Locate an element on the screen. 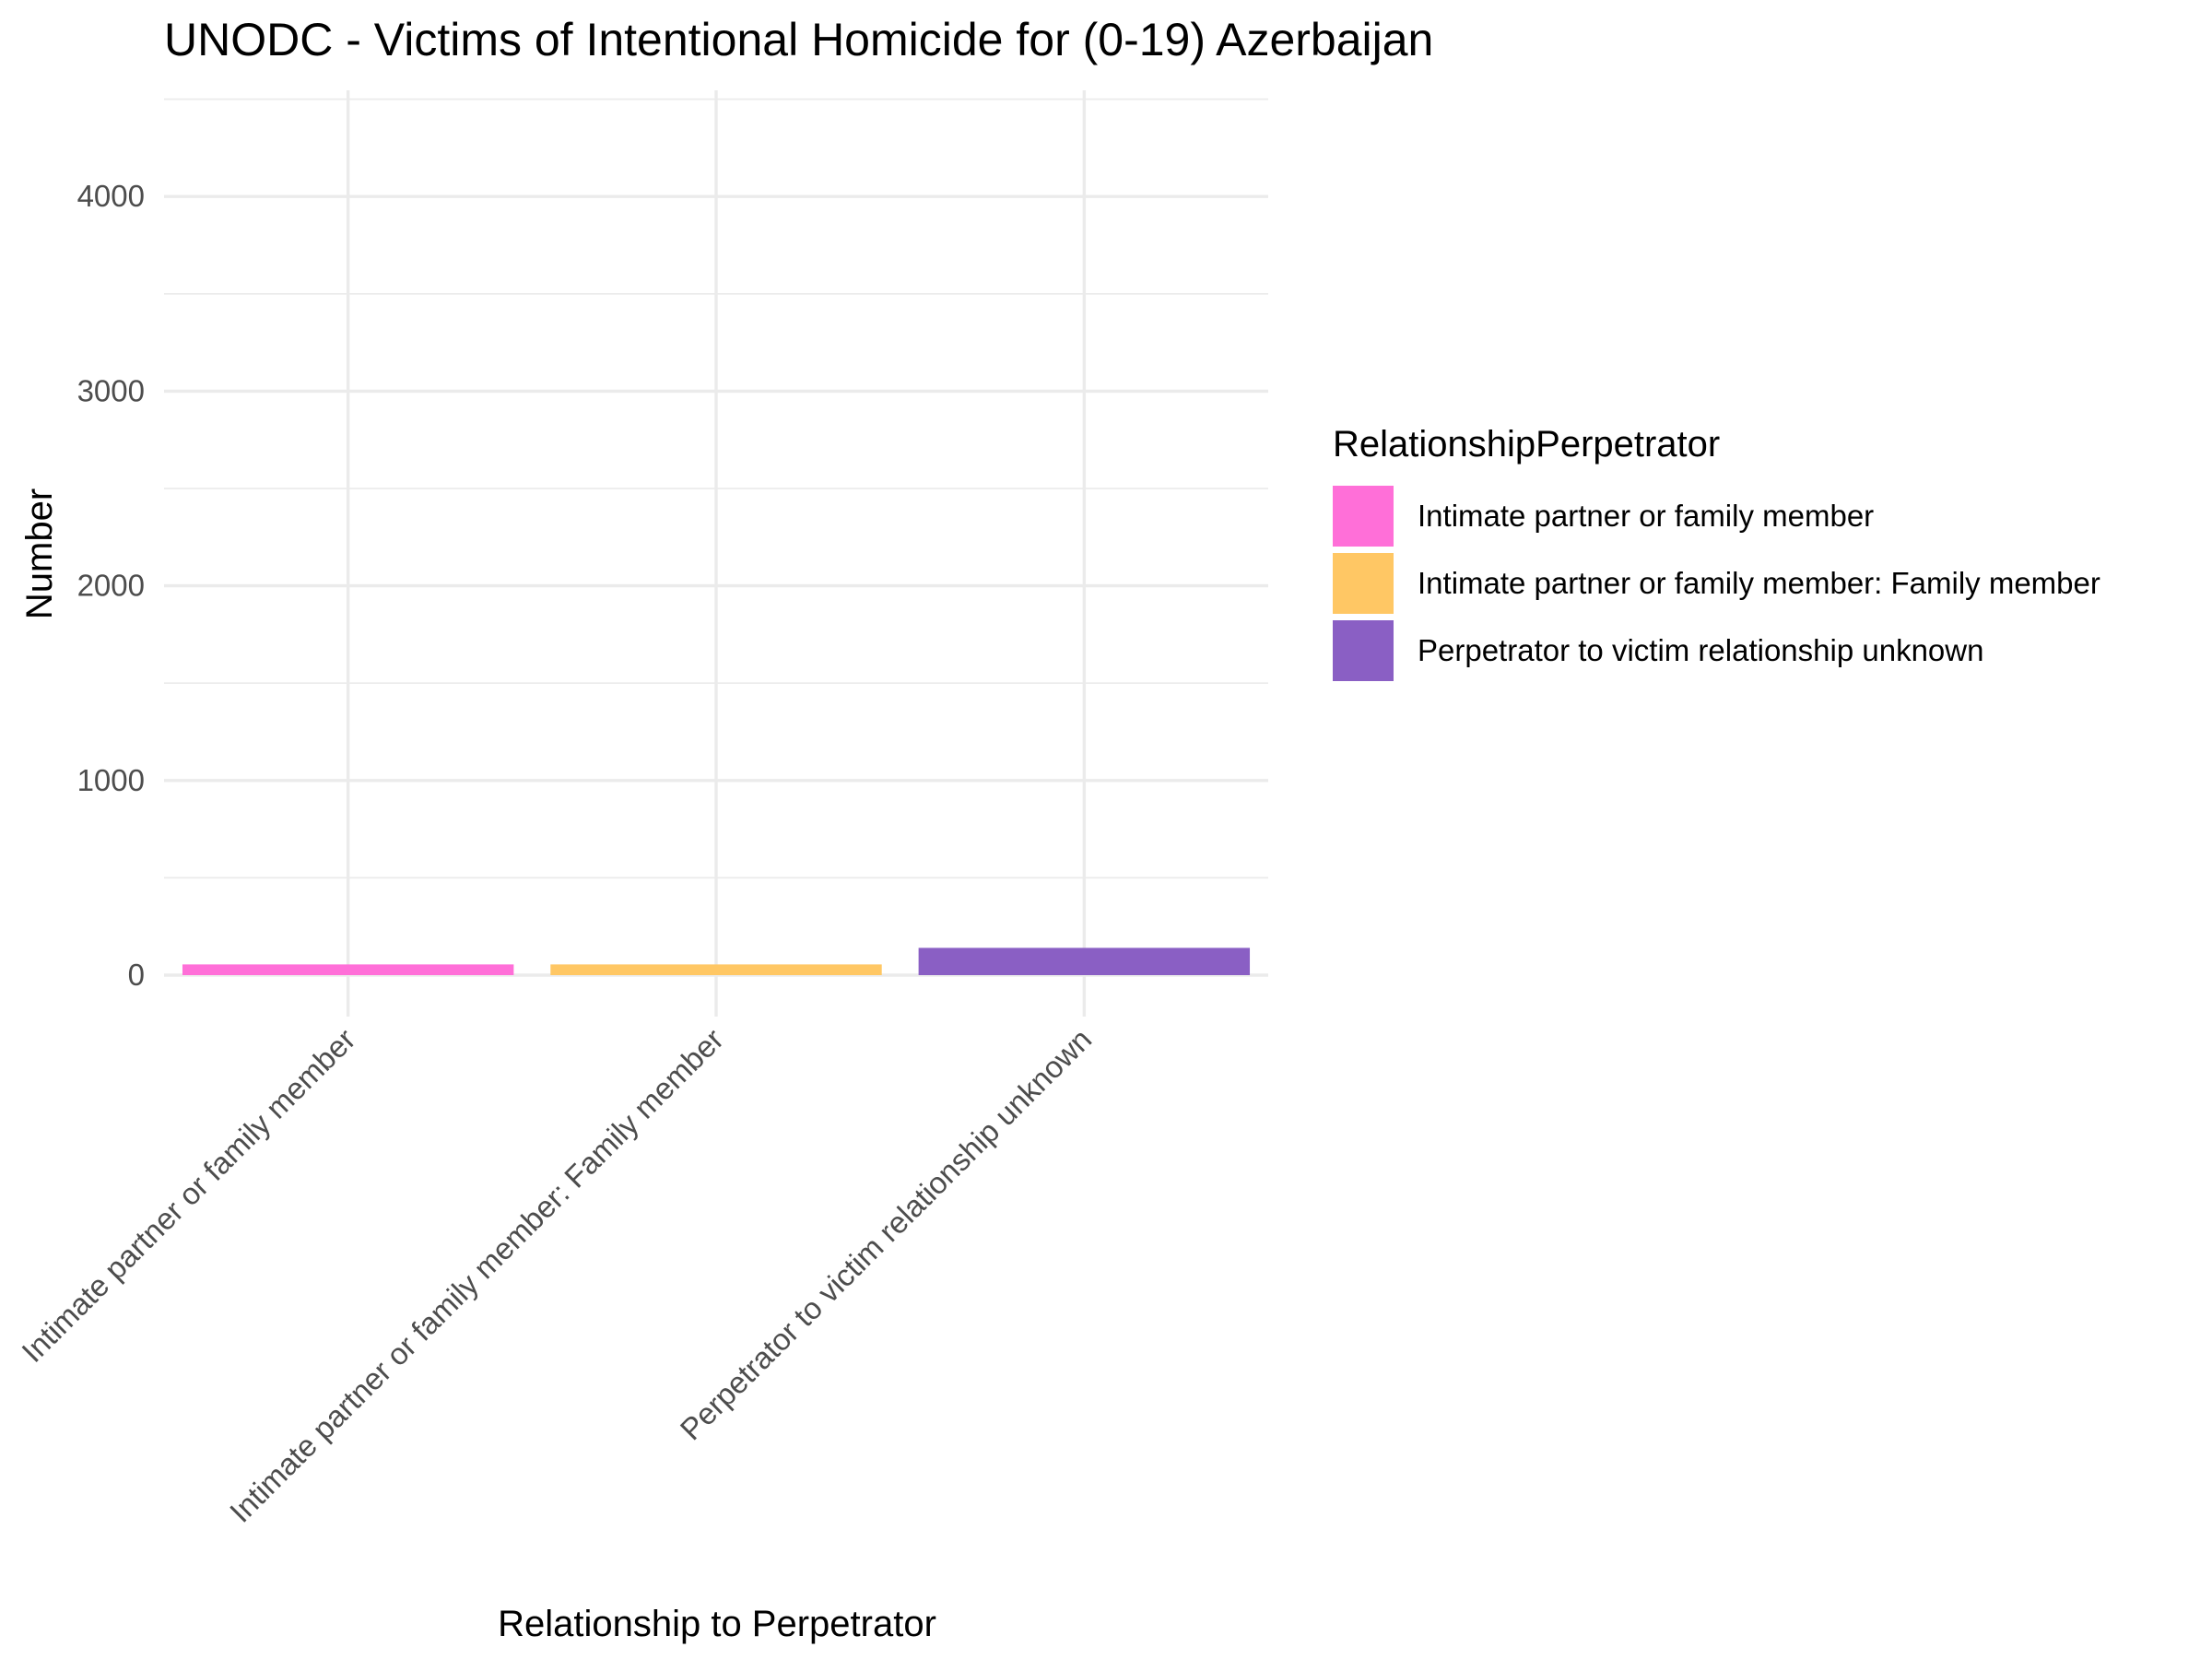  y-tick-label: 1000 is located at coordinates (111, 780).